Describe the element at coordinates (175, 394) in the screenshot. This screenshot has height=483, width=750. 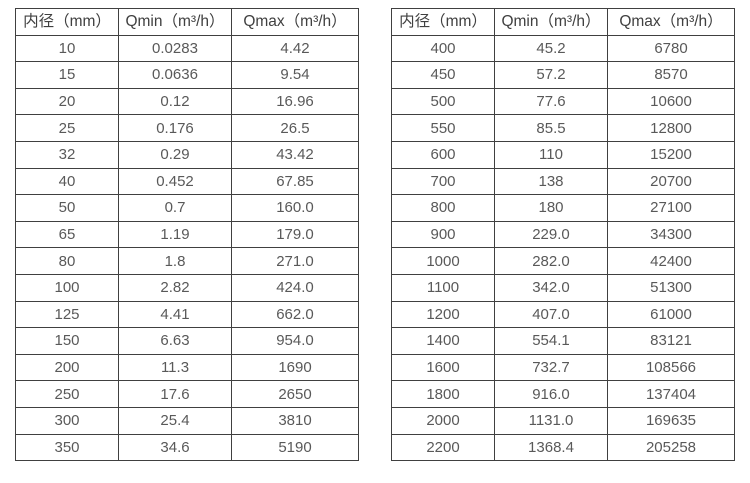
I see `table-cell: 17.6` at that location.